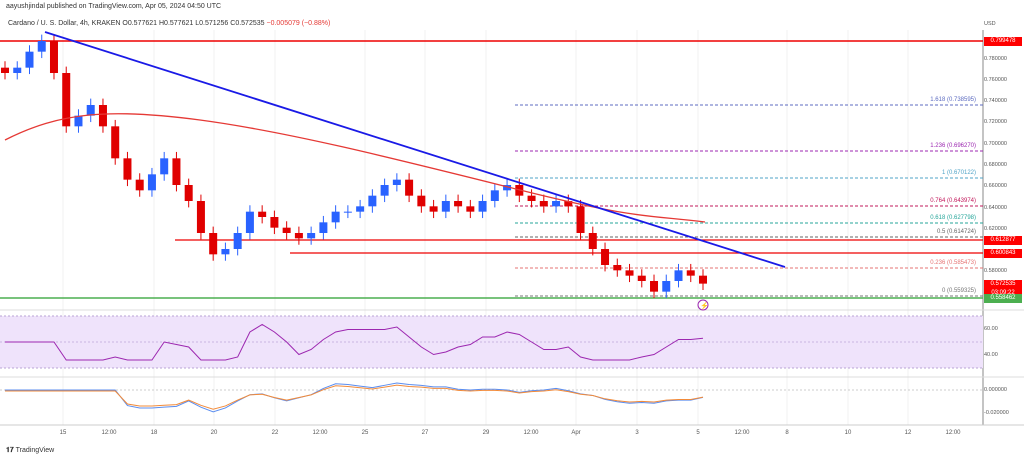  Describe the element at coordinates (908, 433) in the screenshot. I see `time-tick: 12` at that location.